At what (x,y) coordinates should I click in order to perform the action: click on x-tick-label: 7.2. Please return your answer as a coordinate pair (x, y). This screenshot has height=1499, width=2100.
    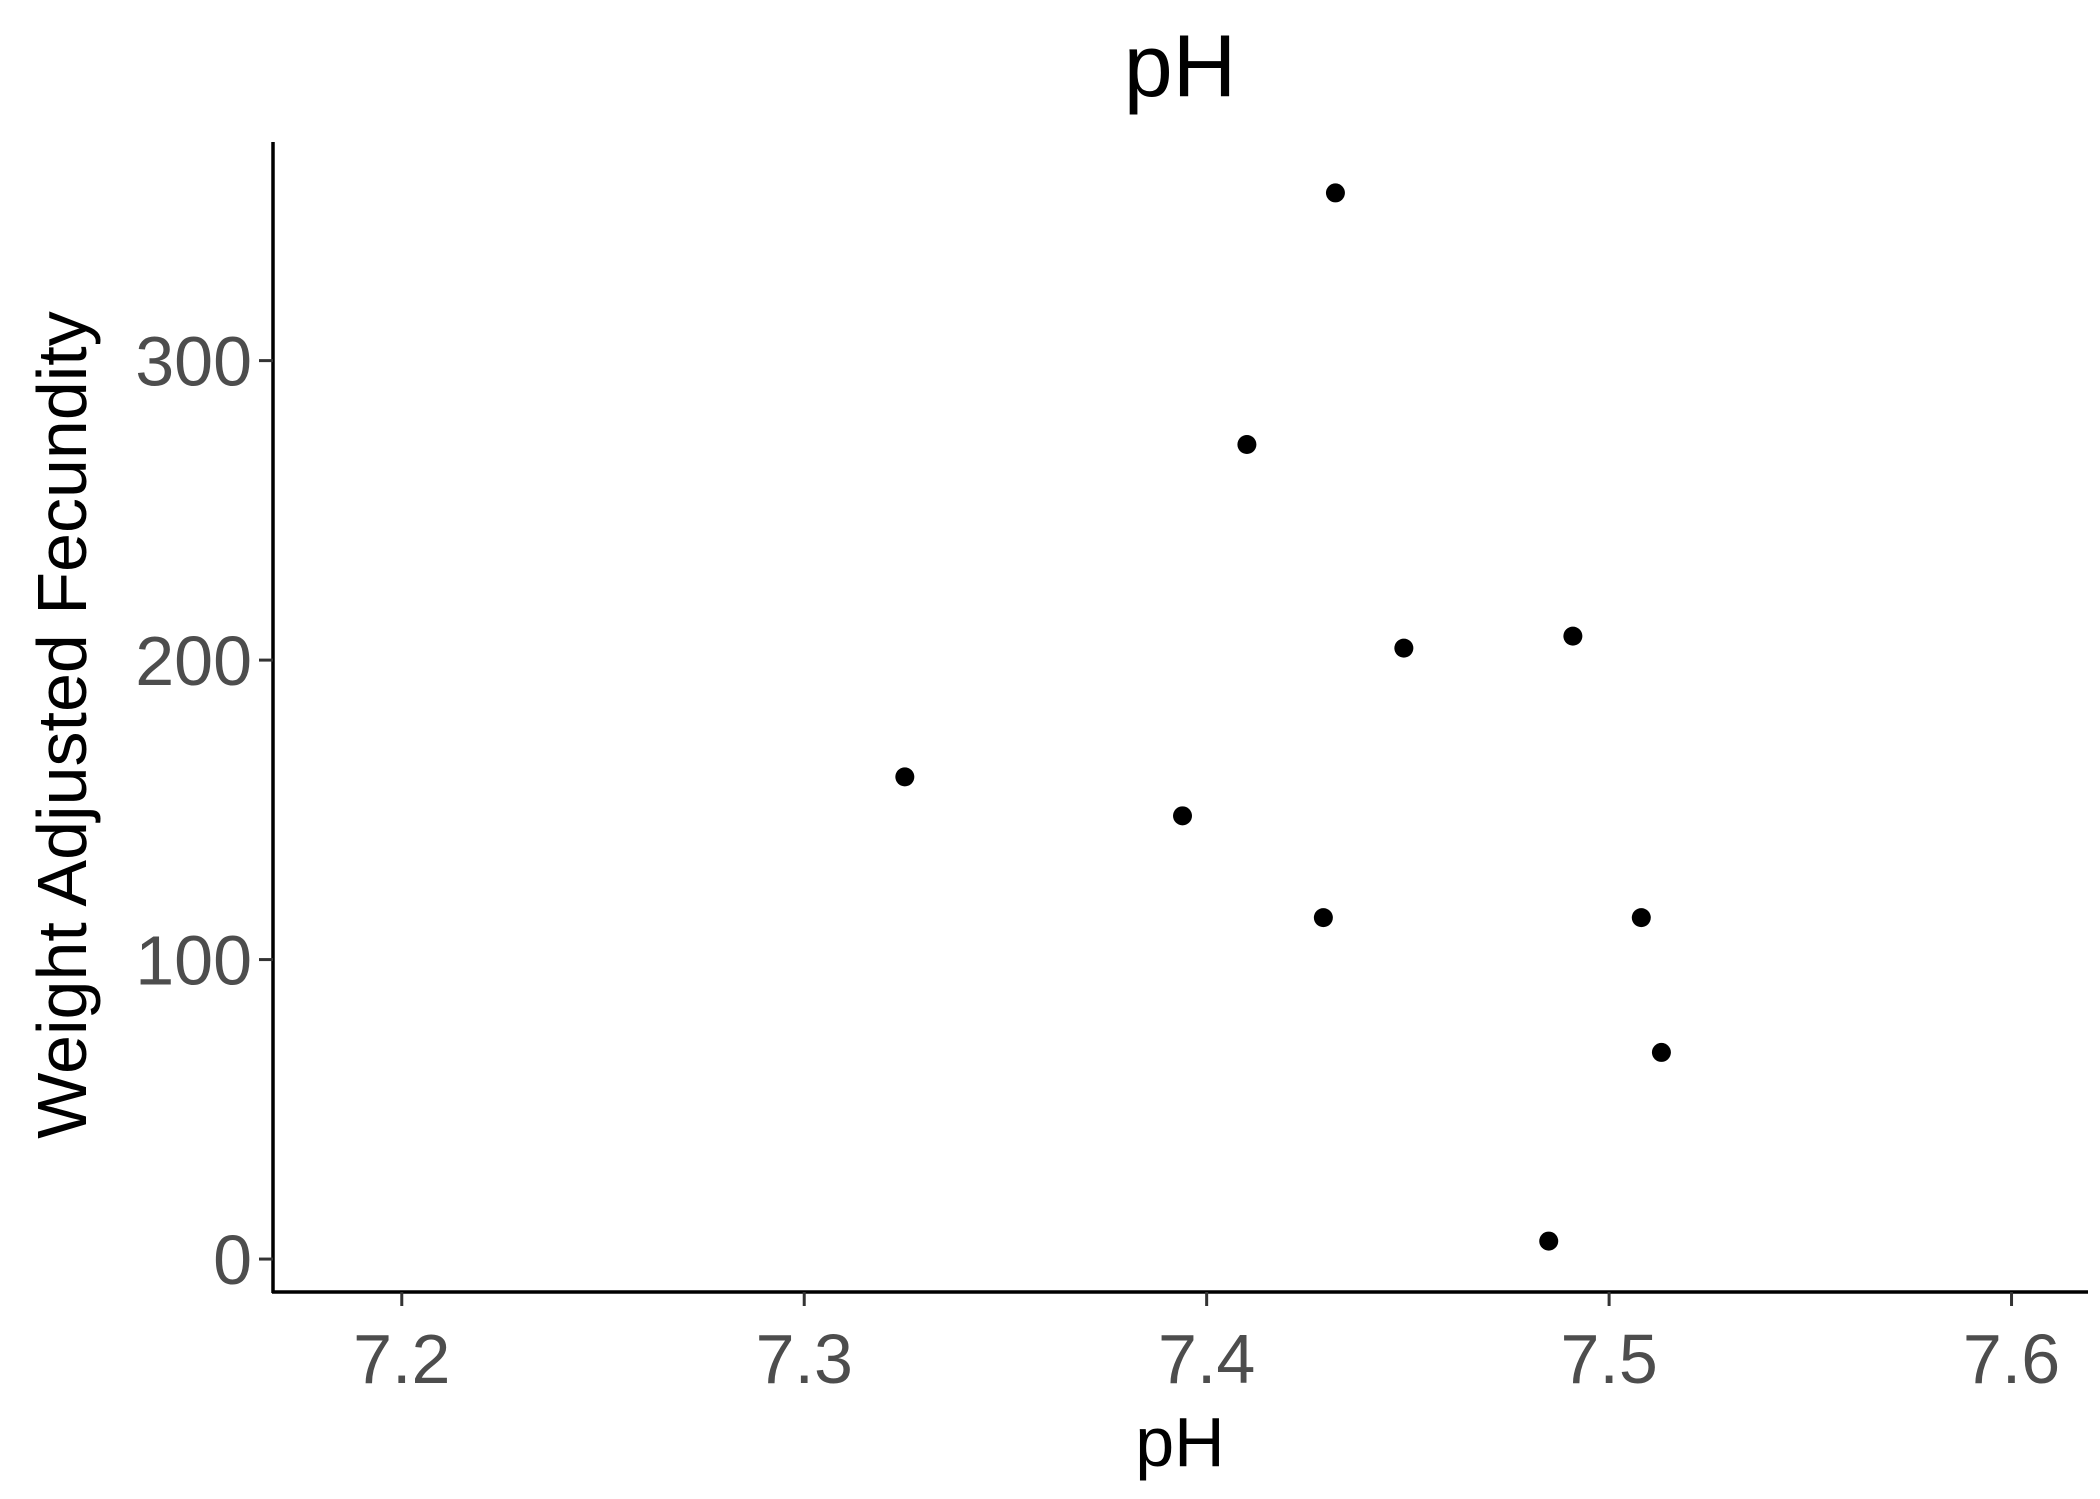
    Looking at the image, I should click on (401, 1359).